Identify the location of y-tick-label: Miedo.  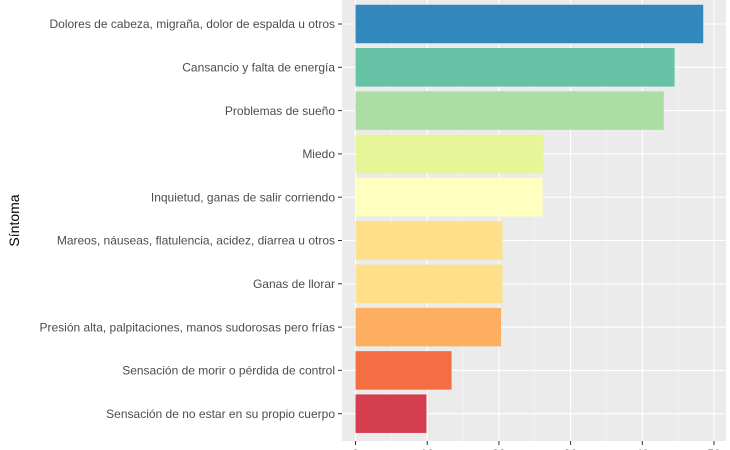
(318, 154).